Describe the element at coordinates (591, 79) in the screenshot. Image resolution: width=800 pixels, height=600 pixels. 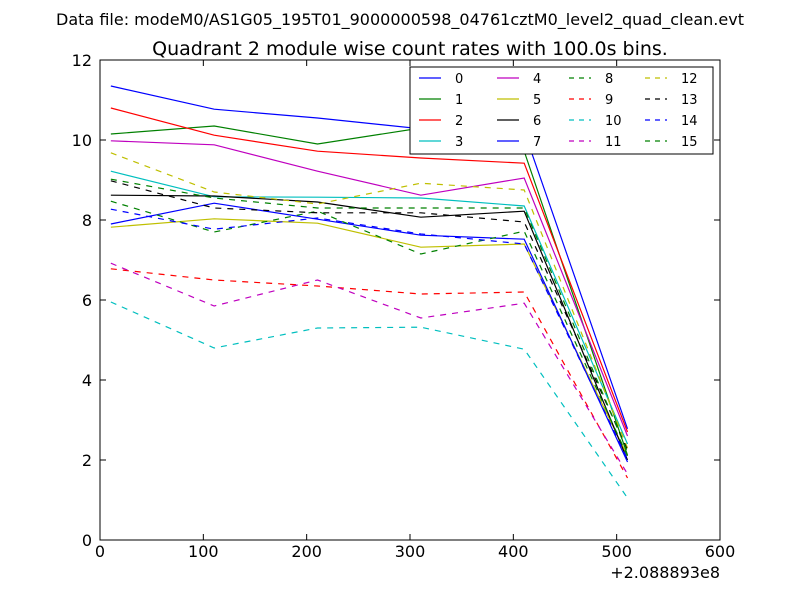
I see `legend-entry-8: 8` at that location.